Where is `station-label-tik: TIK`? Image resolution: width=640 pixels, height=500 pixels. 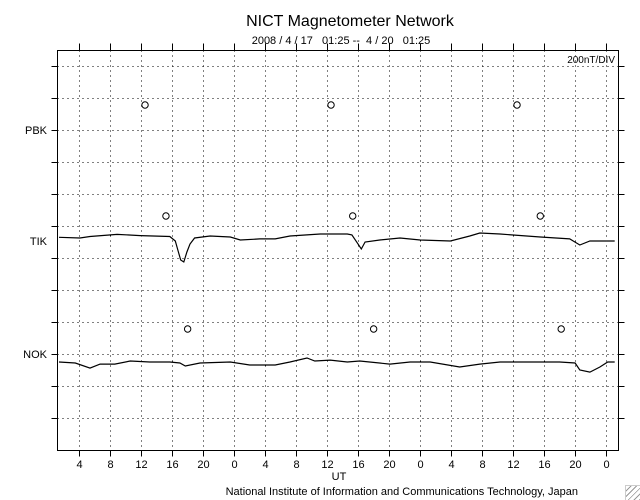
station-label-tik: TIK is located at coordinates (39, 242).